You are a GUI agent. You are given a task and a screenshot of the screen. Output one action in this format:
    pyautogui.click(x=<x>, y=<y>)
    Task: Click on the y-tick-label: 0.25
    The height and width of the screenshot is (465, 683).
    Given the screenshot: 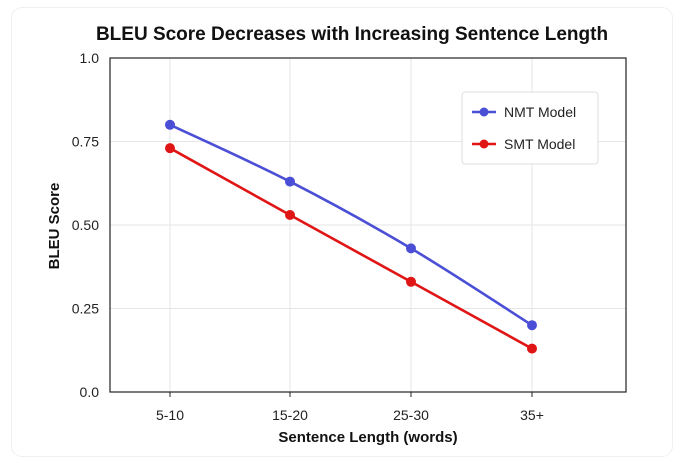 What is the action you would take?
    pyautogui.click(x=85, y=309)
    